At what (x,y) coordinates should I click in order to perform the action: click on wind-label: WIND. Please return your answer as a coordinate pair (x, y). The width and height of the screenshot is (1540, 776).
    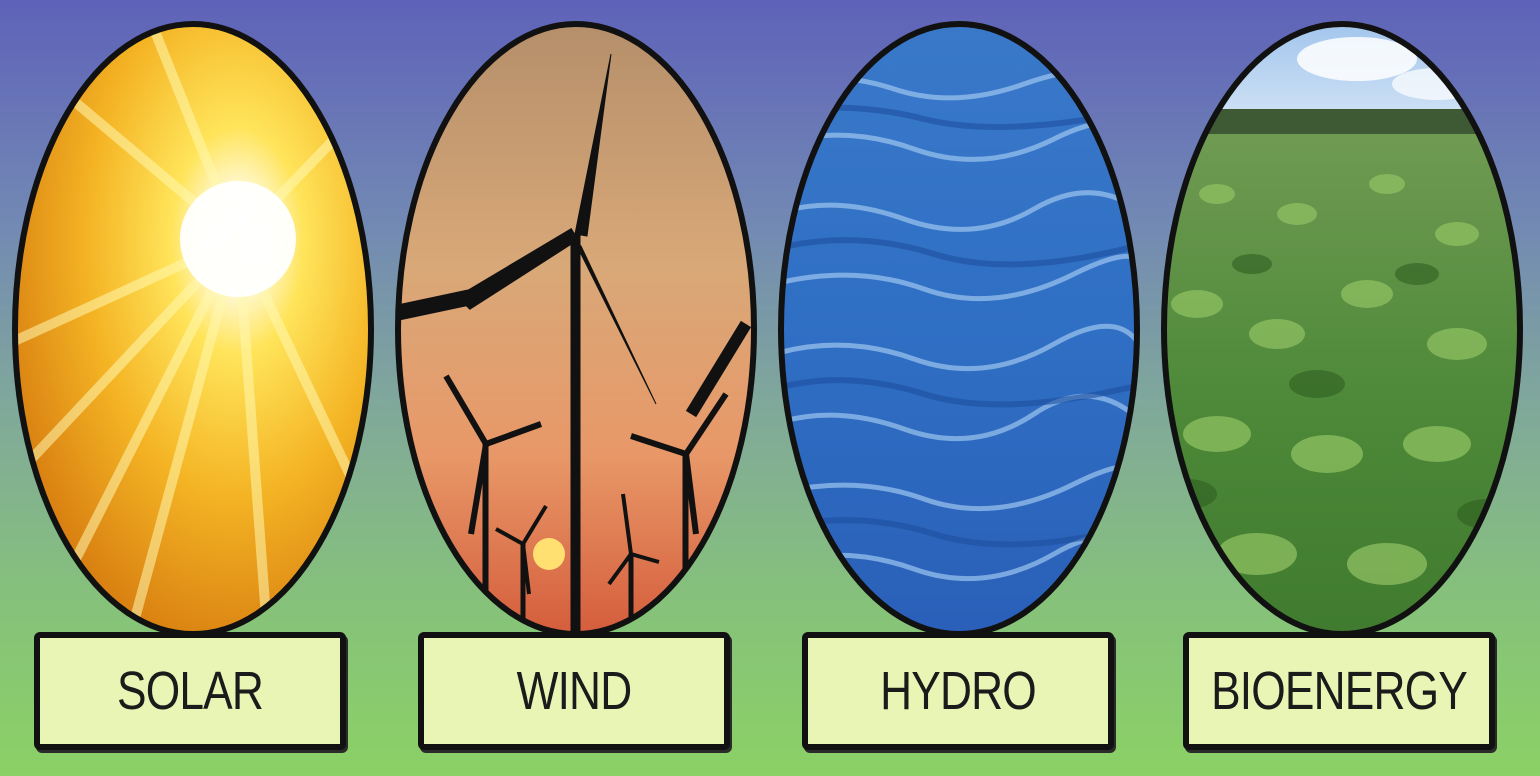
    Looking at the image, I should click on (574, 691).